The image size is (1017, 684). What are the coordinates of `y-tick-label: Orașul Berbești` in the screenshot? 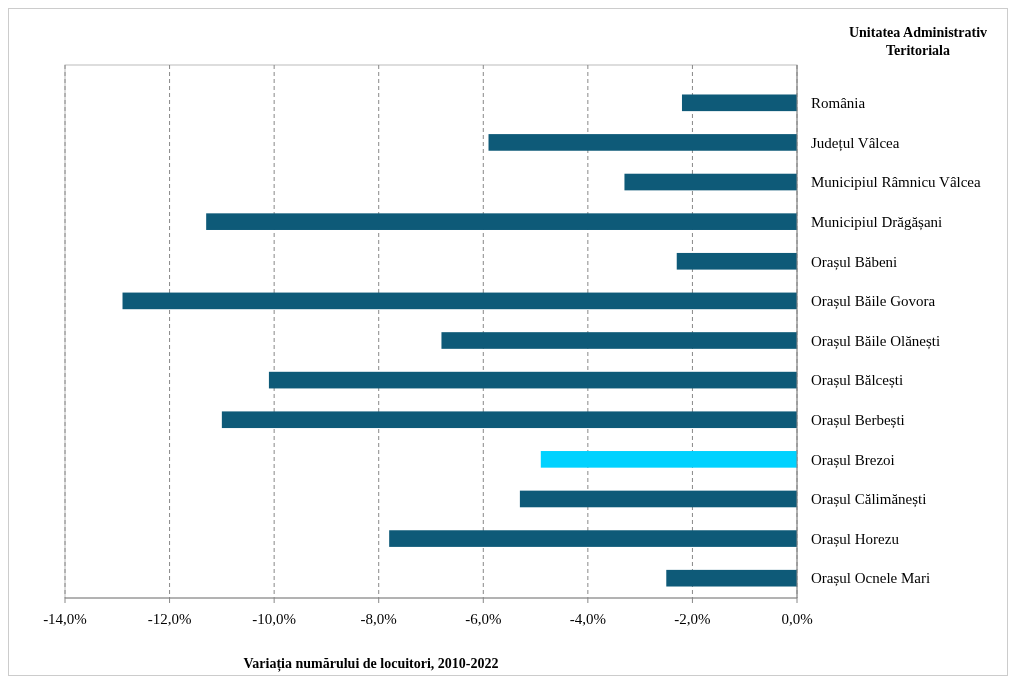 It's located at (858, 420).